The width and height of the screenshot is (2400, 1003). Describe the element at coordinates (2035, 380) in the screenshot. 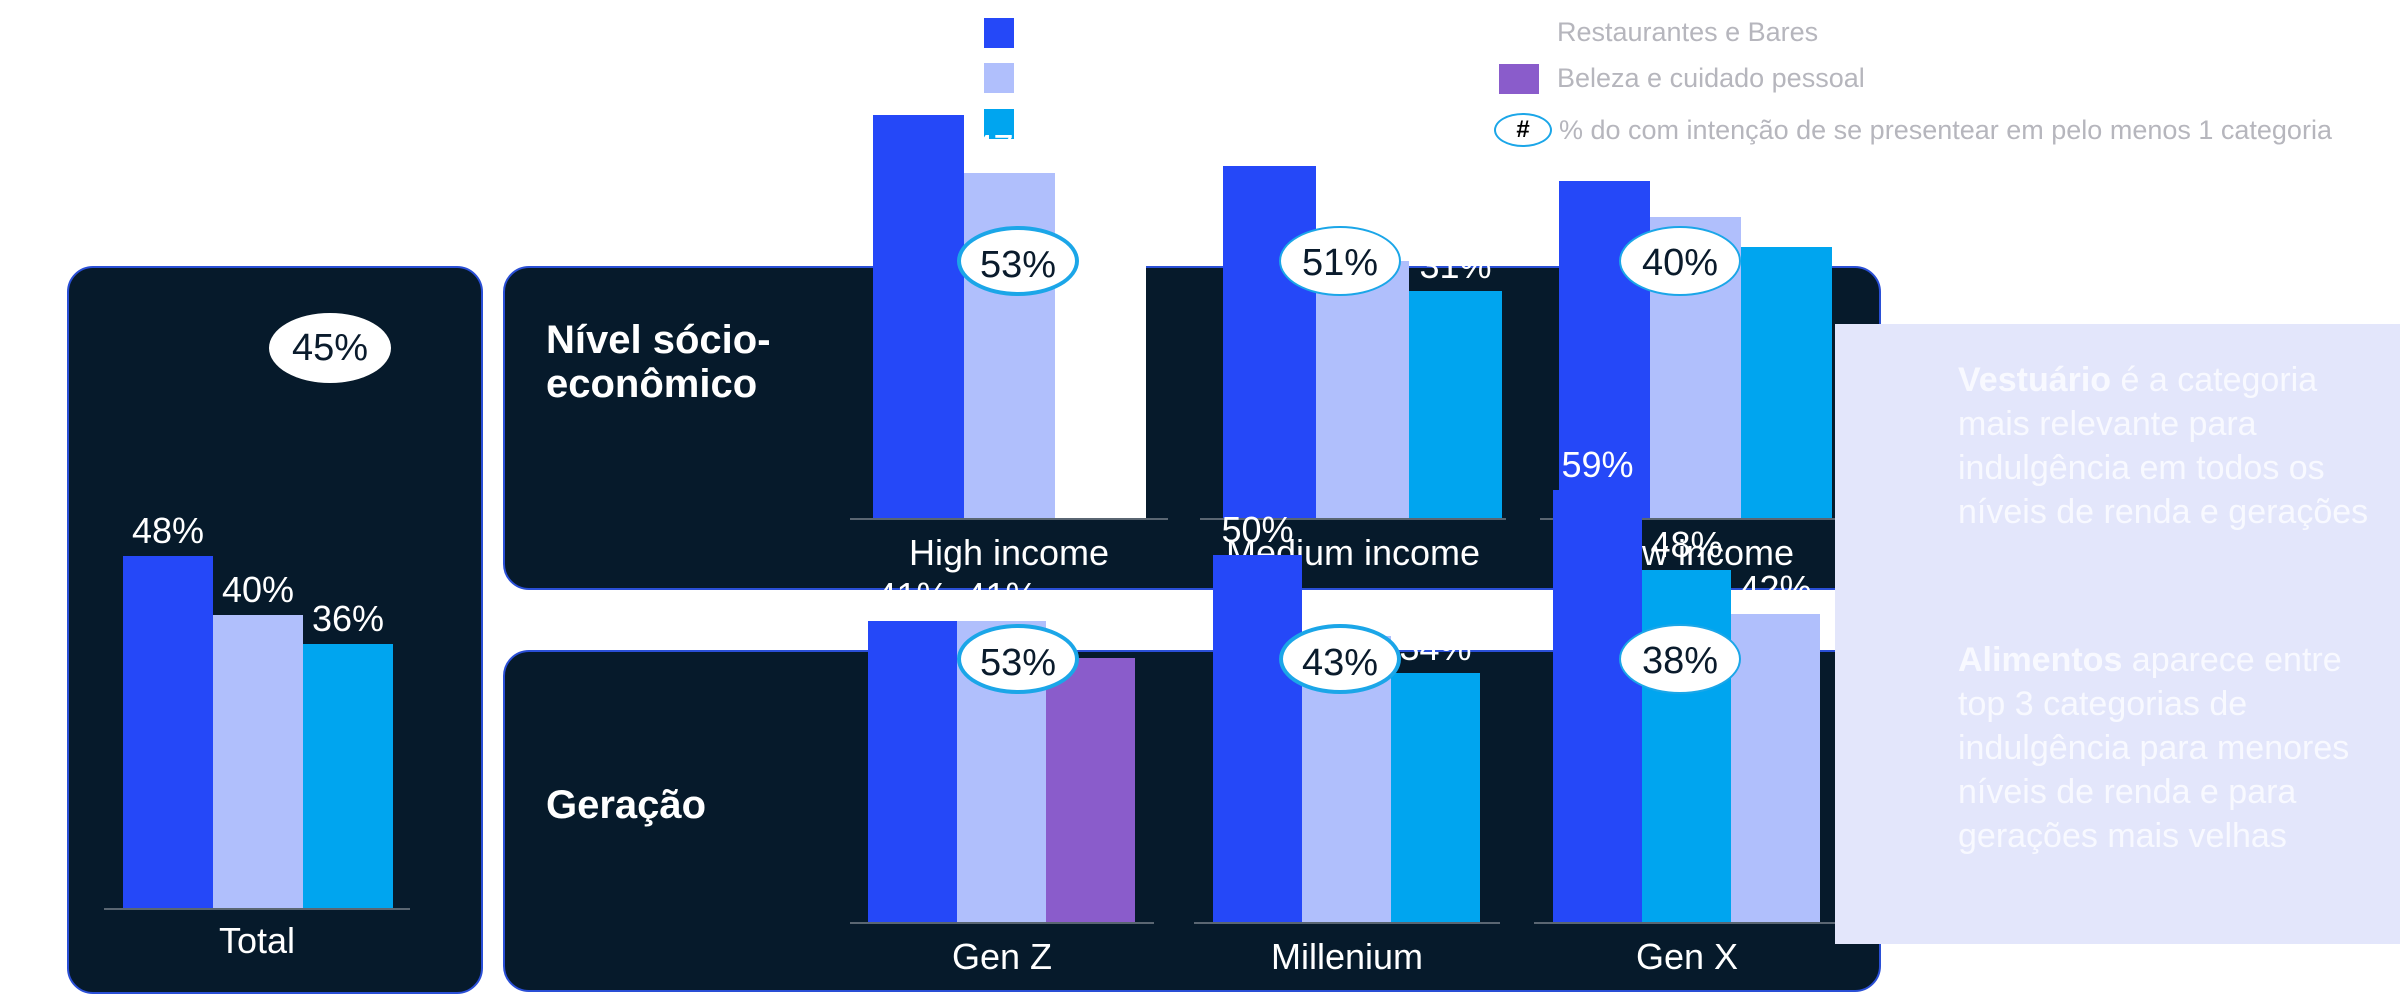

I see `insight-1-bold: Vestuário` at that location.